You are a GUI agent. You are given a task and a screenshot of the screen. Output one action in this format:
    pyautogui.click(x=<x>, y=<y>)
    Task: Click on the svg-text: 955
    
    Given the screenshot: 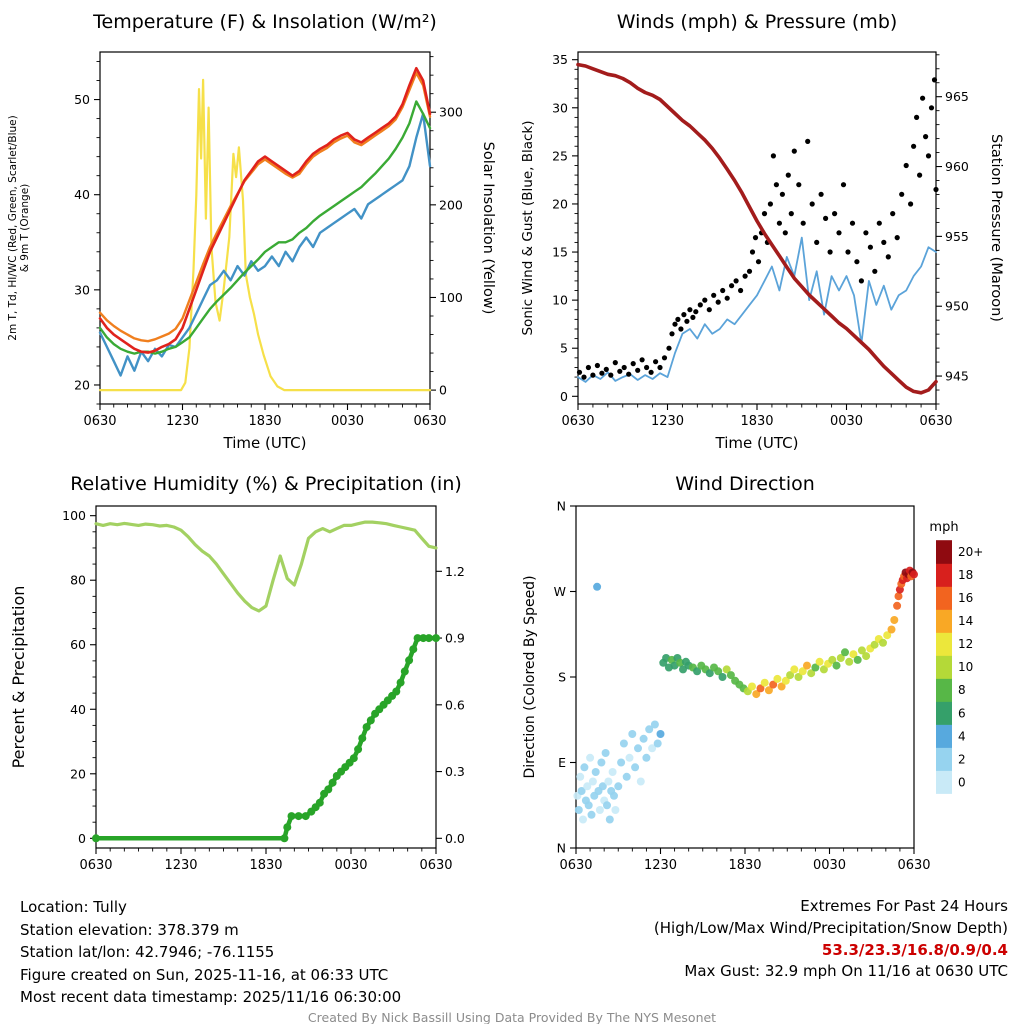 What is the action you would take?
    pyautogui.click(x=957, y=236)
    